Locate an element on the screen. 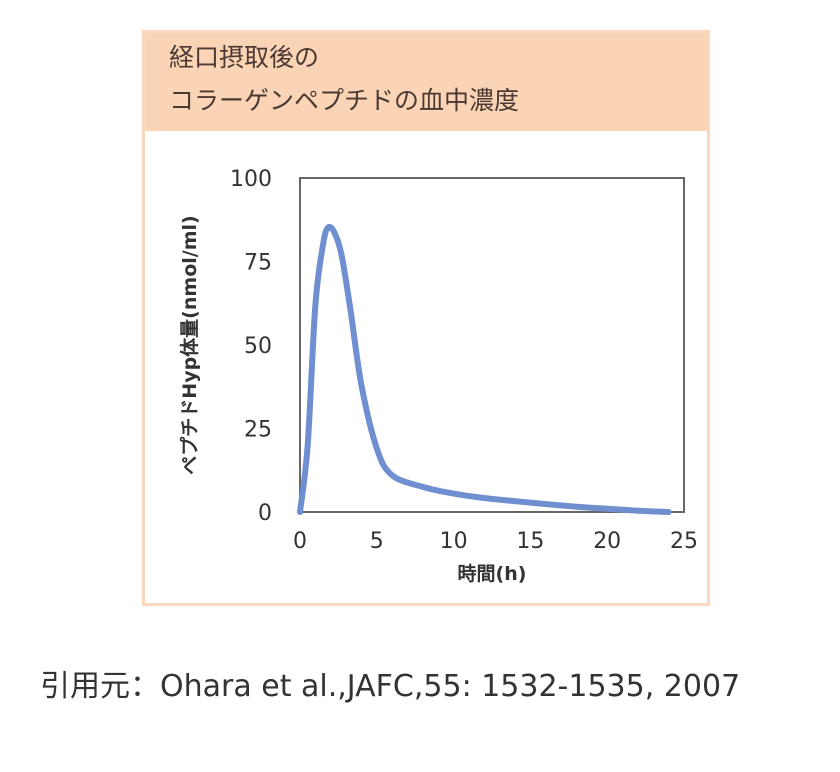 The width and height of the screenshot is (840, 772). y-tick-label: 0 is located at coordinates (265, 513).